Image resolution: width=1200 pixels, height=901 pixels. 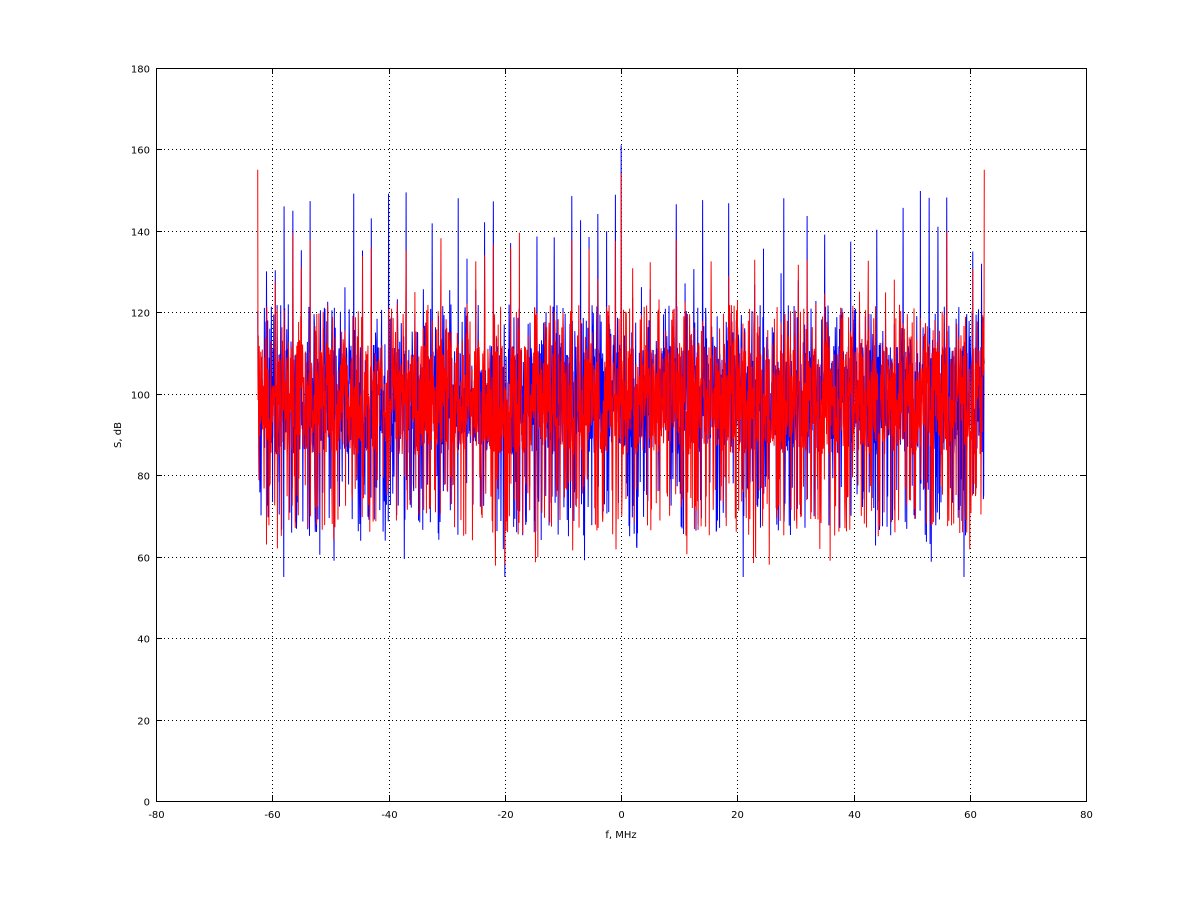 What do you see at coordinates (143, 559) in the screenshot?
I see `y-tick-label: 60` at bounding box center [143, 559].